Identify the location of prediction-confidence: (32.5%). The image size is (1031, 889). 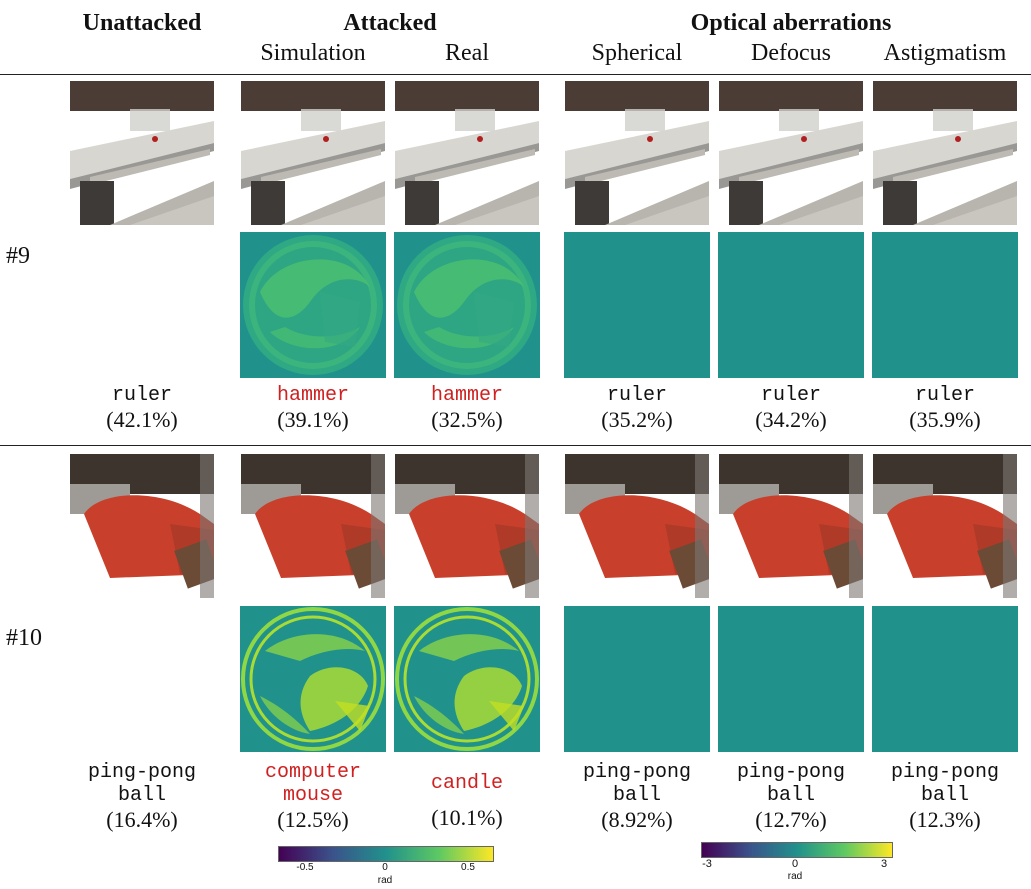
(467, 419).